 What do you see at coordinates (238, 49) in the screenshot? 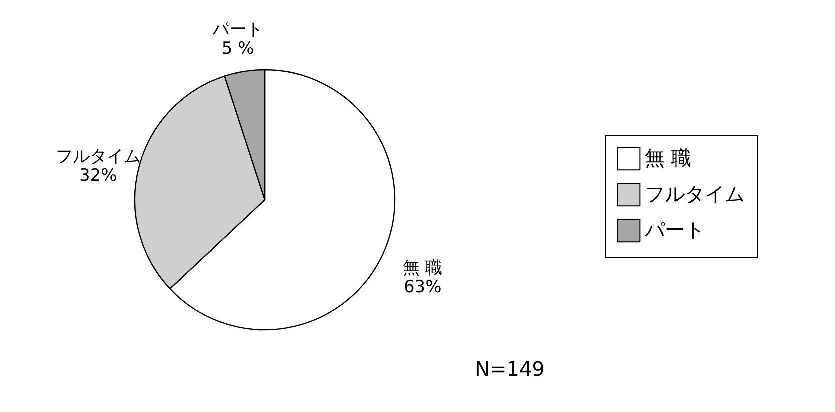
I see `data-label: 5 %` at bounding box center [238, 49].